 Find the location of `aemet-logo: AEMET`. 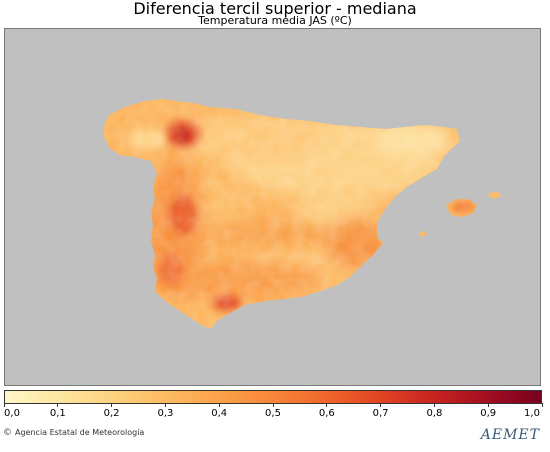

aemet-logo: AEMET is located at coordinates (510, 435).